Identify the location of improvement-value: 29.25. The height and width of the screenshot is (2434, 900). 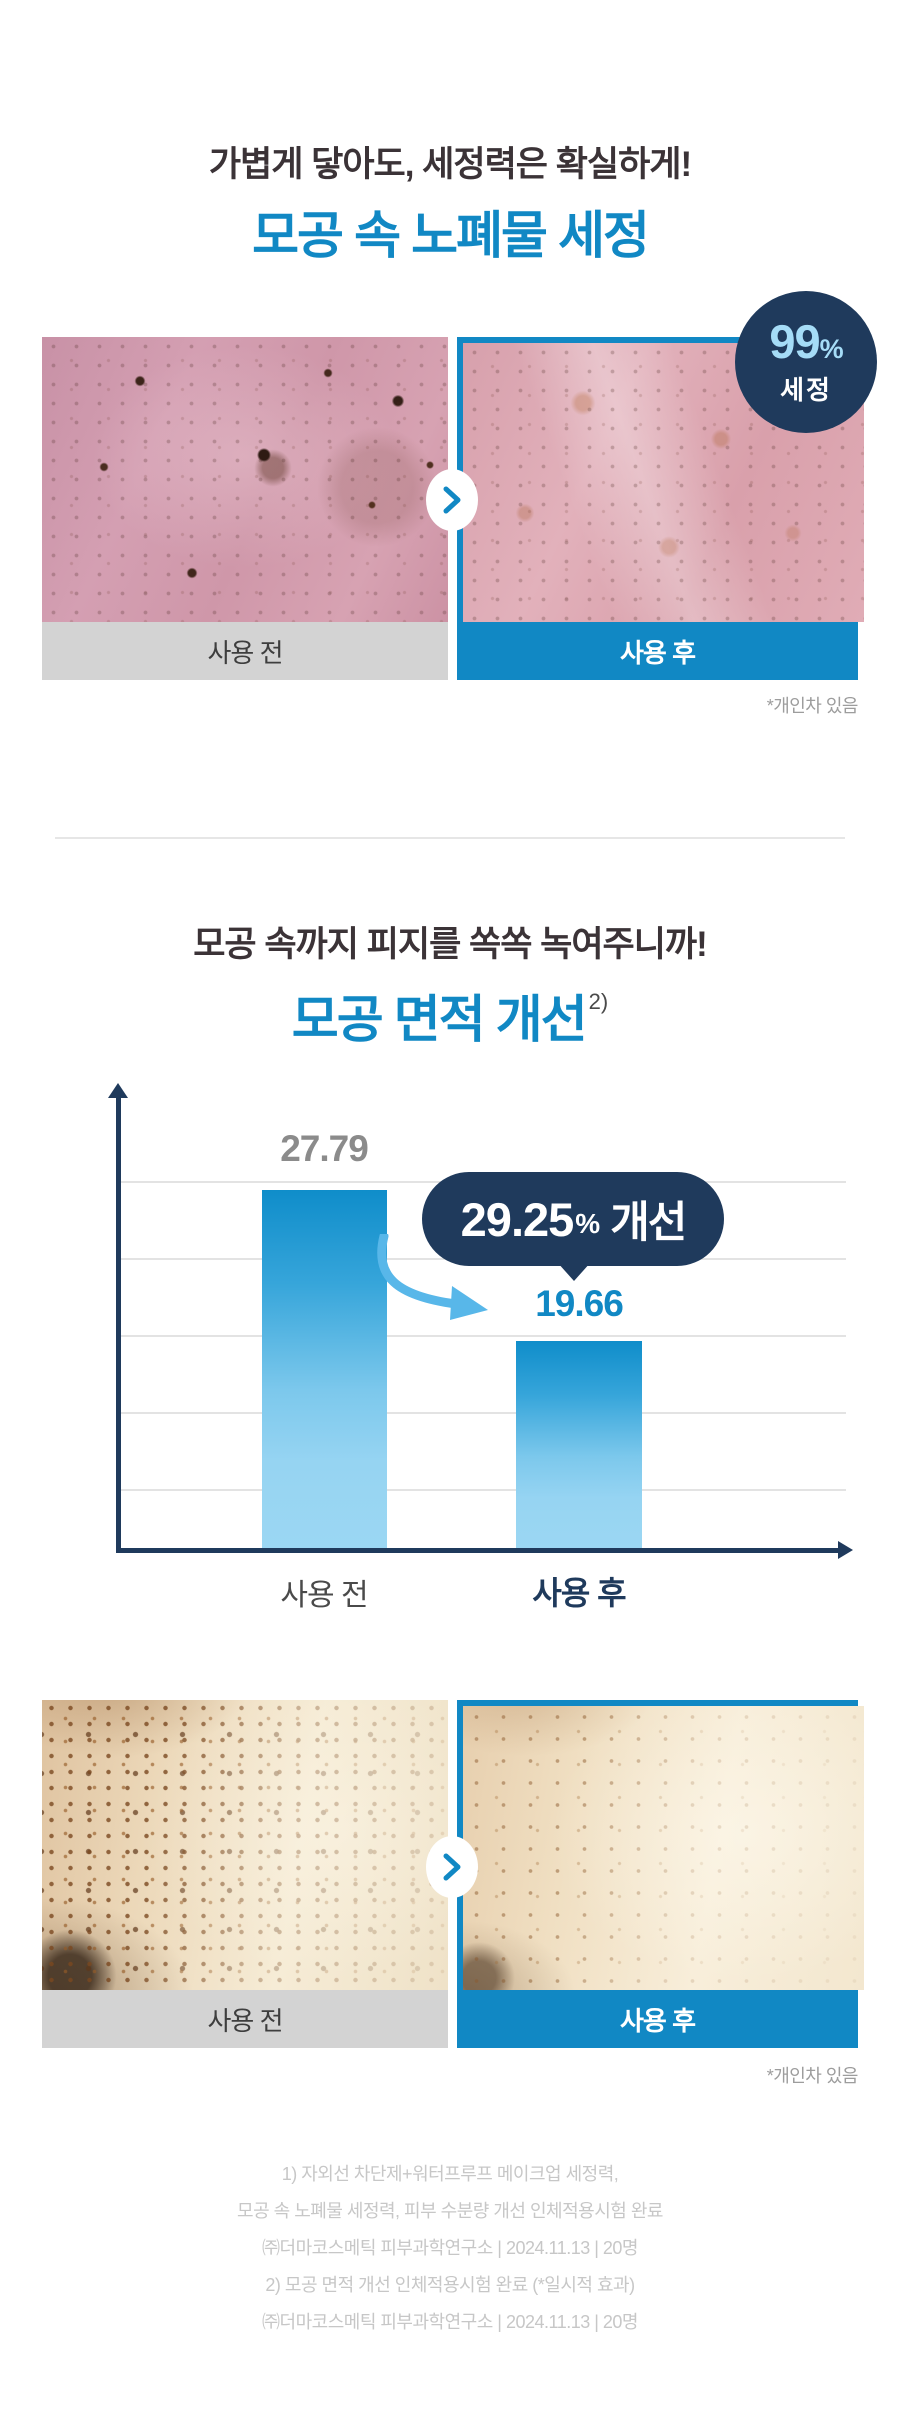
(517, 1219).